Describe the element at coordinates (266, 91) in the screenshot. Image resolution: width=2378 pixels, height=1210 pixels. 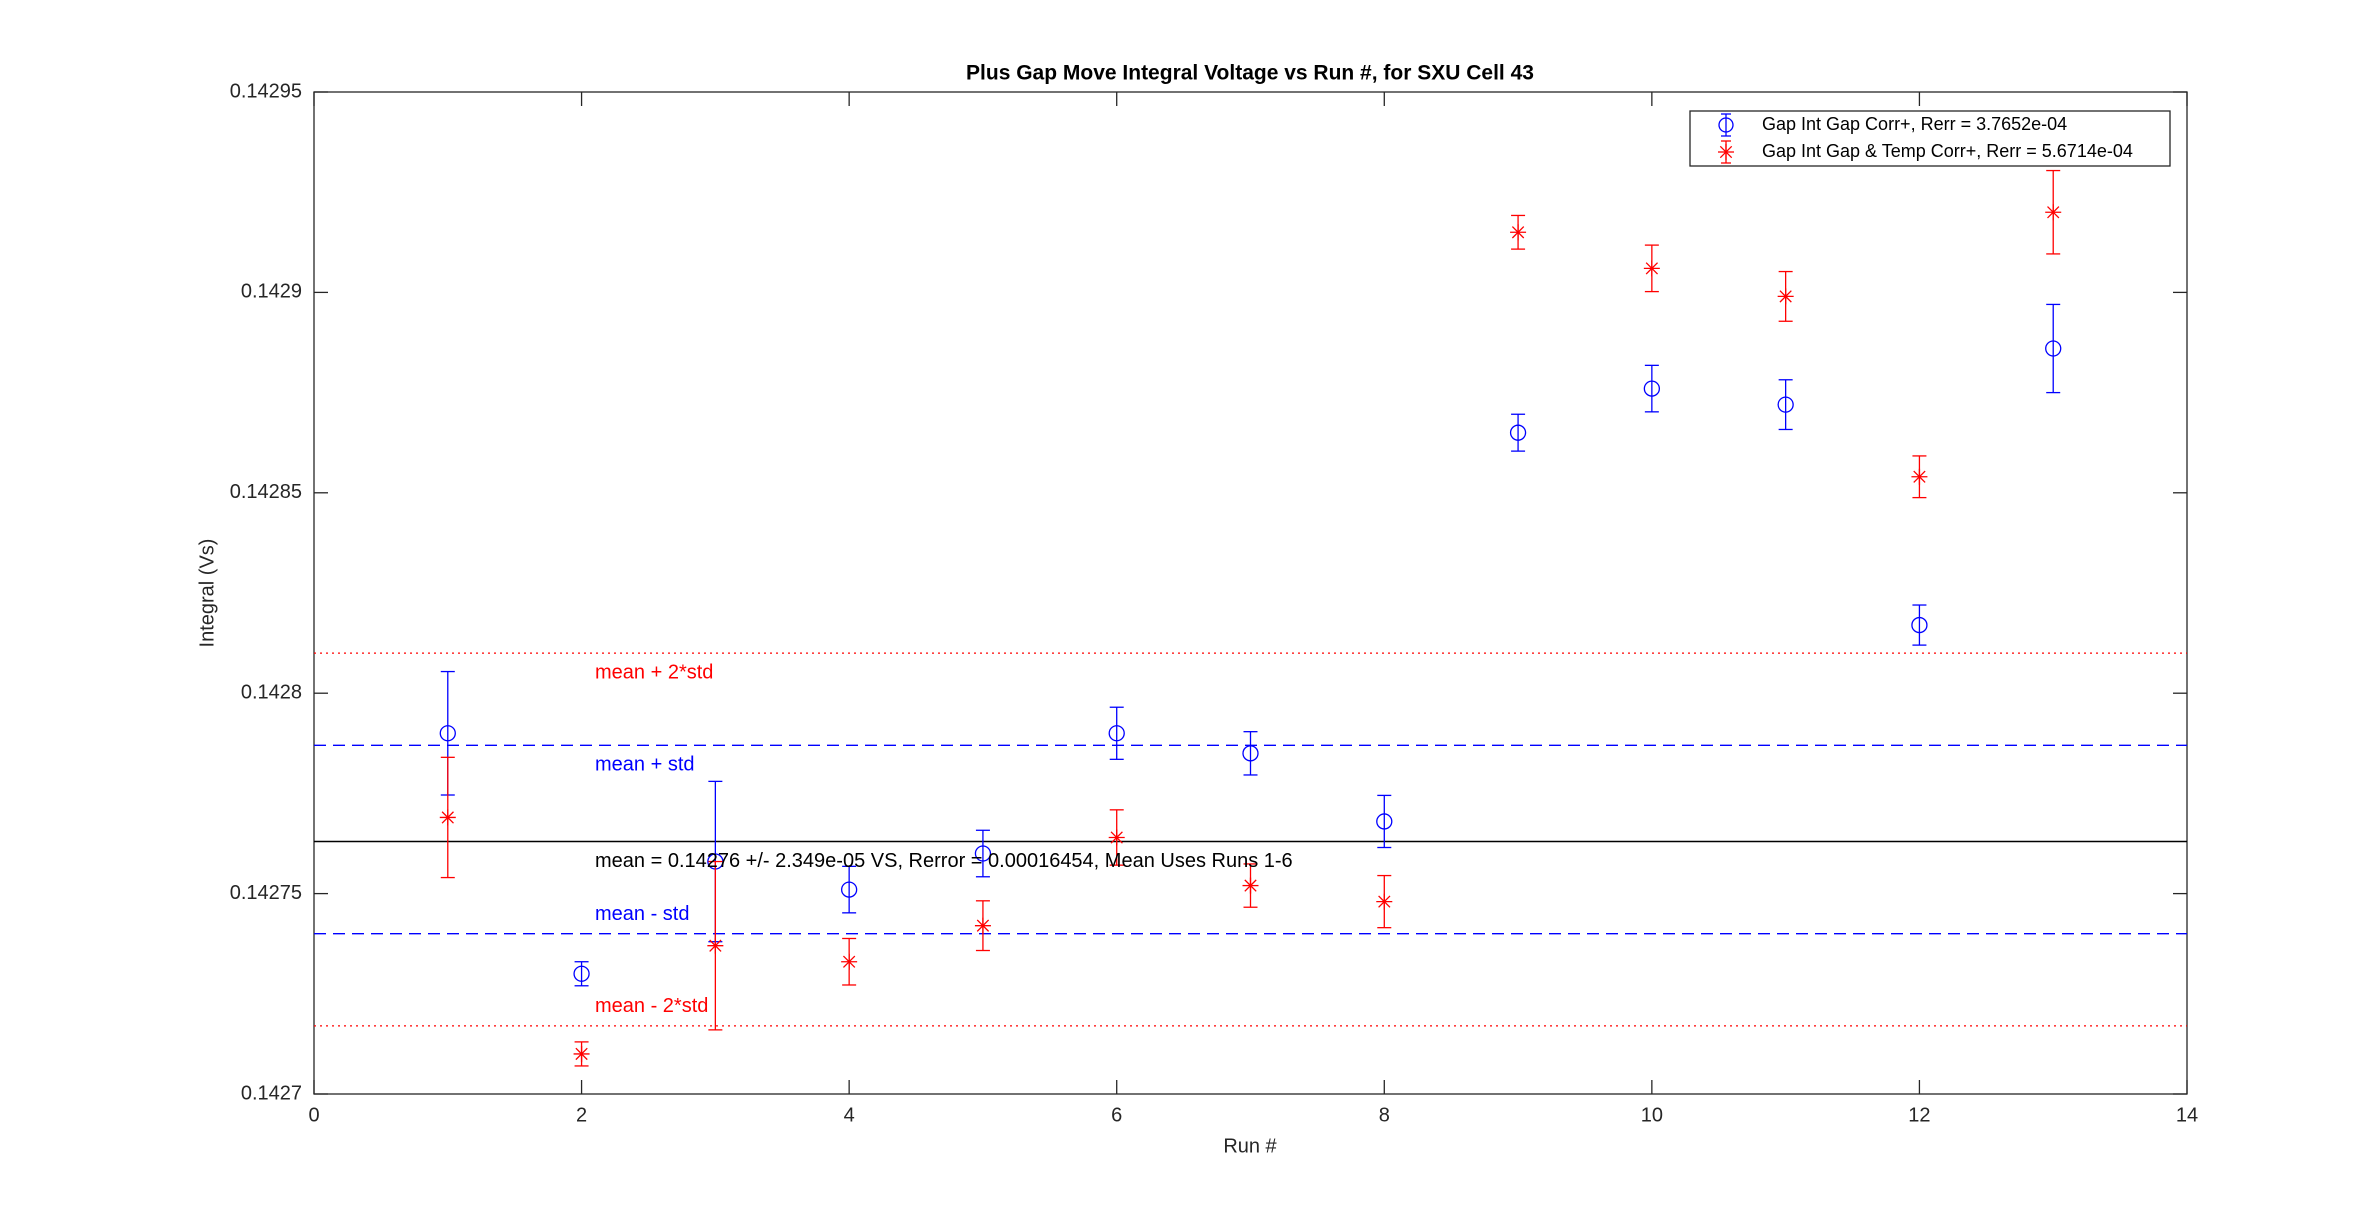
I see `y-tick-label: 0.14295` at that location.